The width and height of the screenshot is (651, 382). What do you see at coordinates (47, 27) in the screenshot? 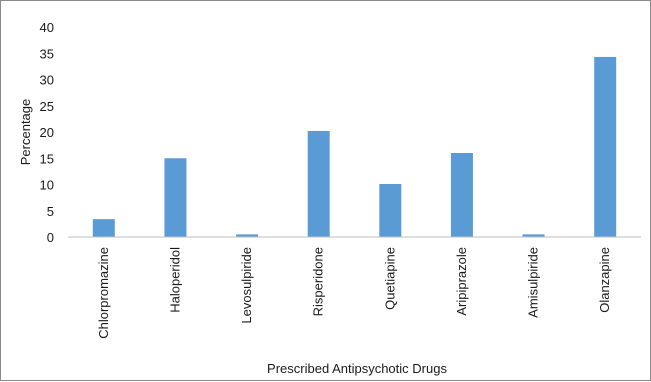
I see `y-tick-label: 40` at bounding box center [47, 27].